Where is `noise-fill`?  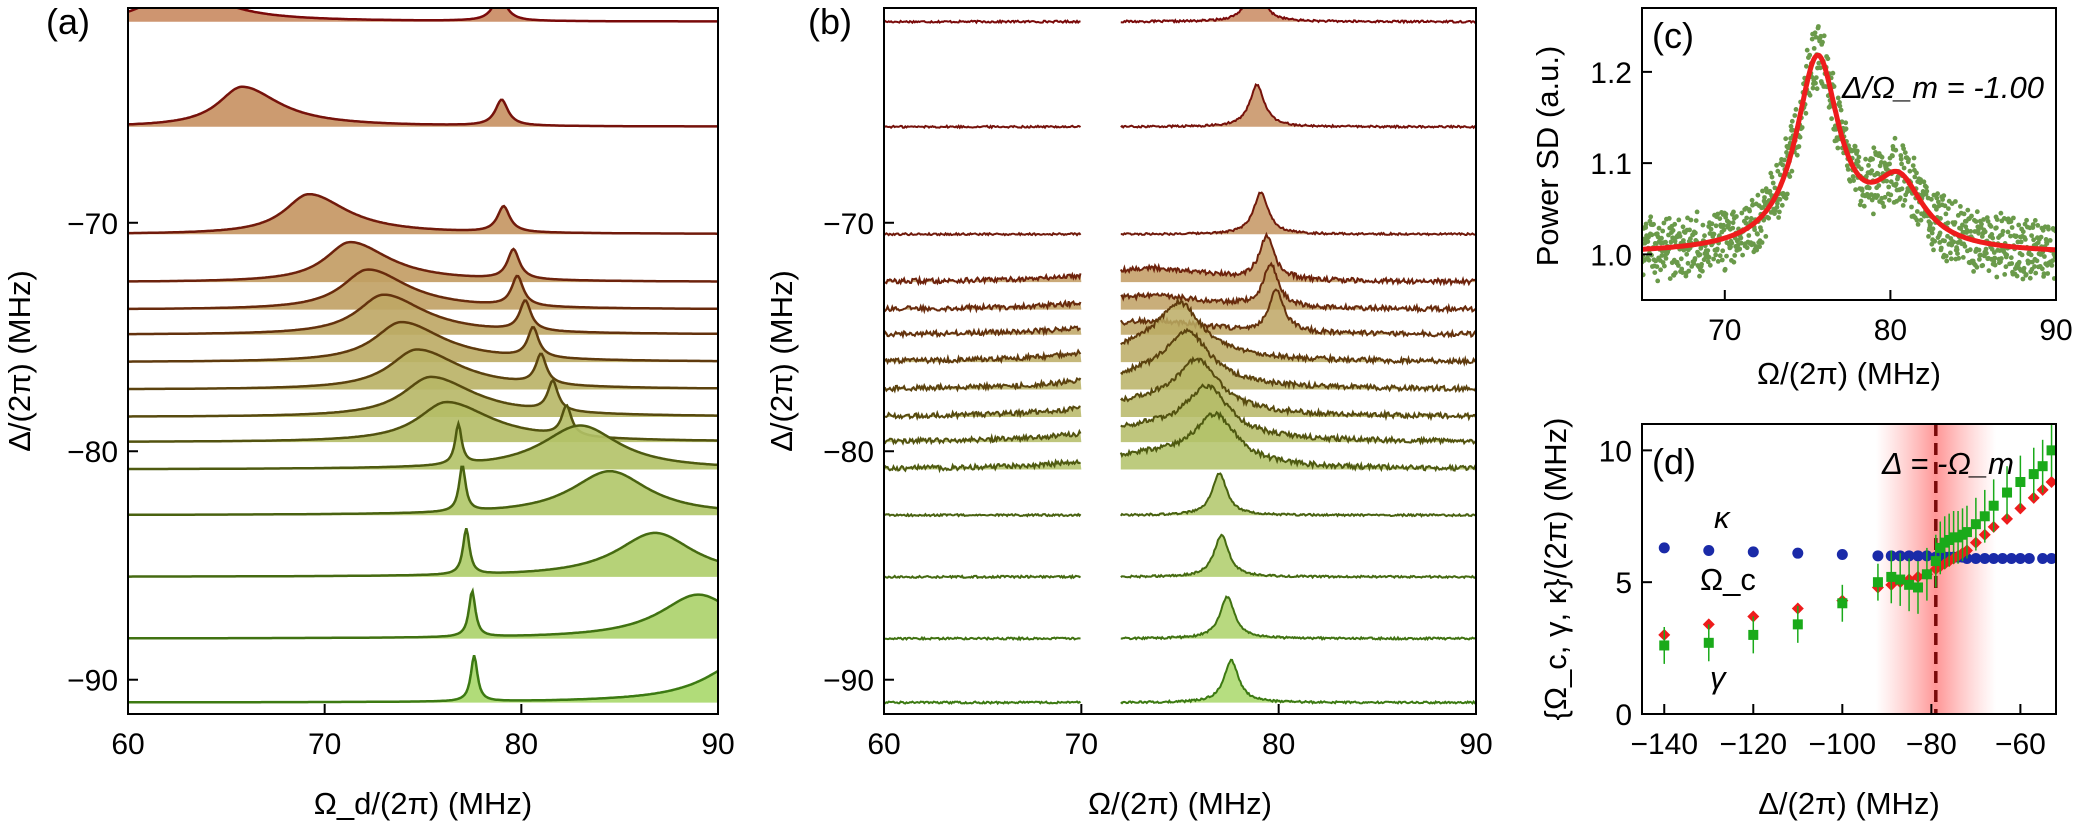 noise-fill is located at coordinates (983, 278).